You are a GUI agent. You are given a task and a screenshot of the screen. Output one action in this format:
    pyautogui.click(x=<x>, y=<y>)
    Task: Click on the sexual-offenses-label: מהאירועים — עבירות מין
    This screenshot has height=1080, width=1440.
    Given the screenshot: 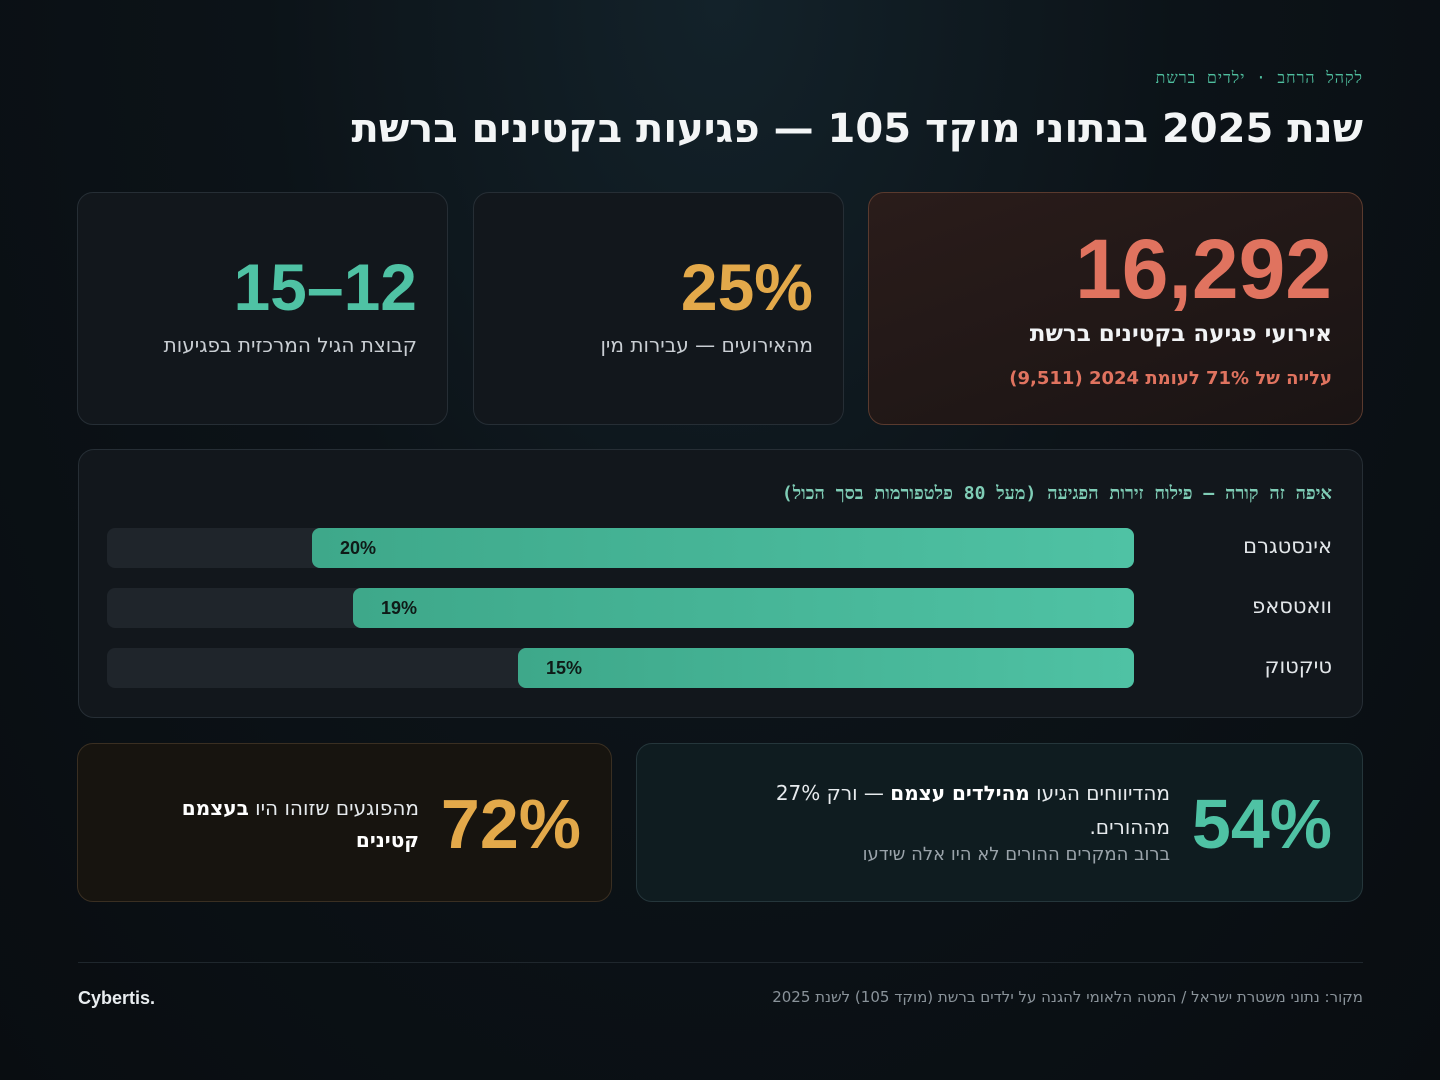 What is the action you would take?
    pyautogui.click(x=706, y=345)
    